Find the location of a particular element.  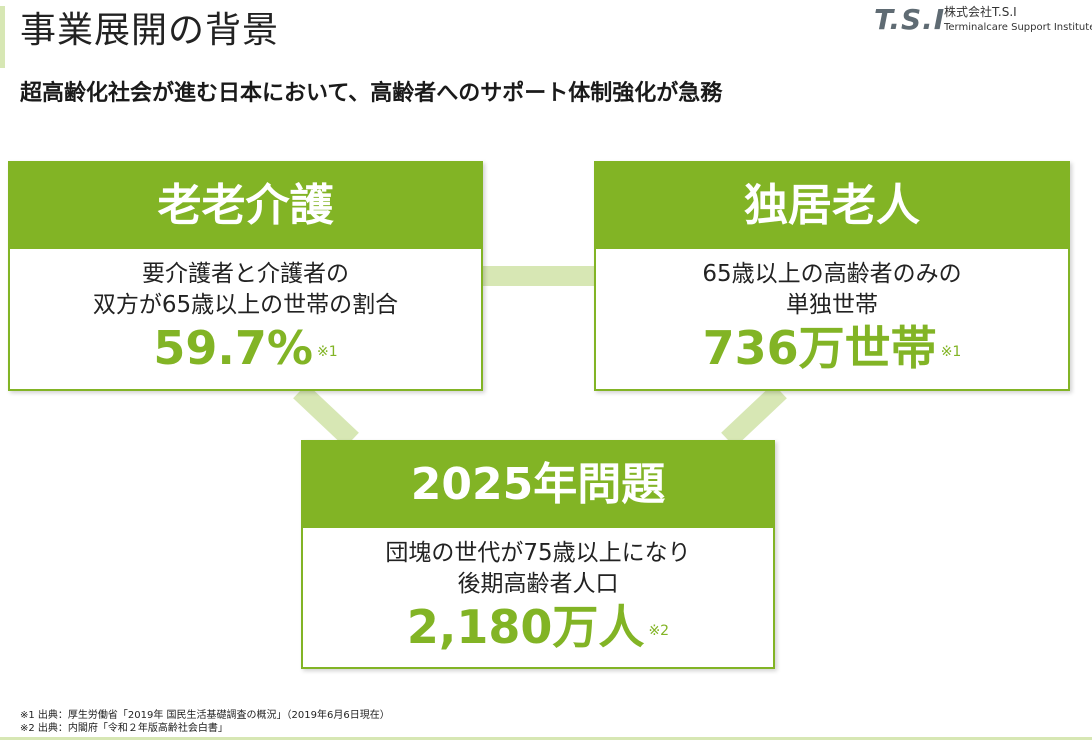

bottom-accent-line is located at coordinates (546, 738).